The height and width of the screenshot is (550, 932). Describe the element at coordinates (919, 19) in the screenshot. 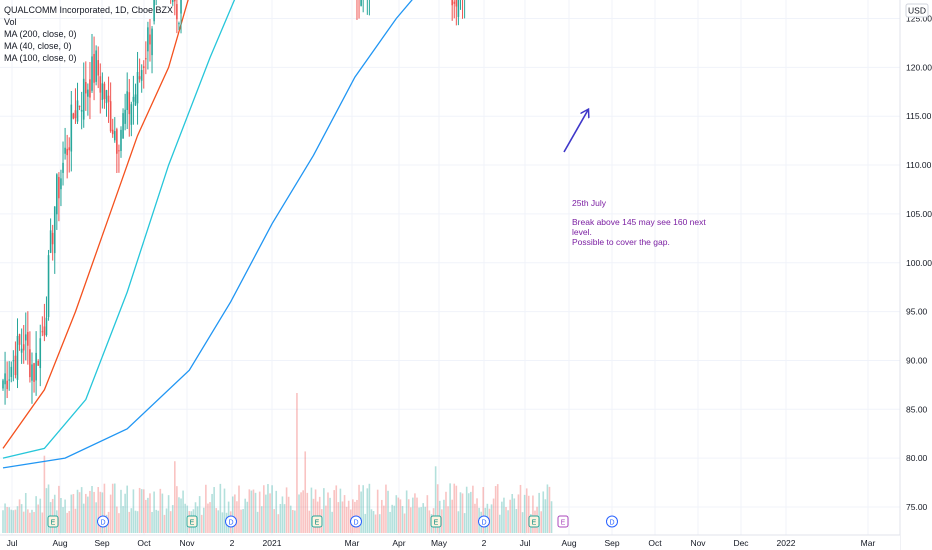

I see `y-tick-label: 125.00` at that location.